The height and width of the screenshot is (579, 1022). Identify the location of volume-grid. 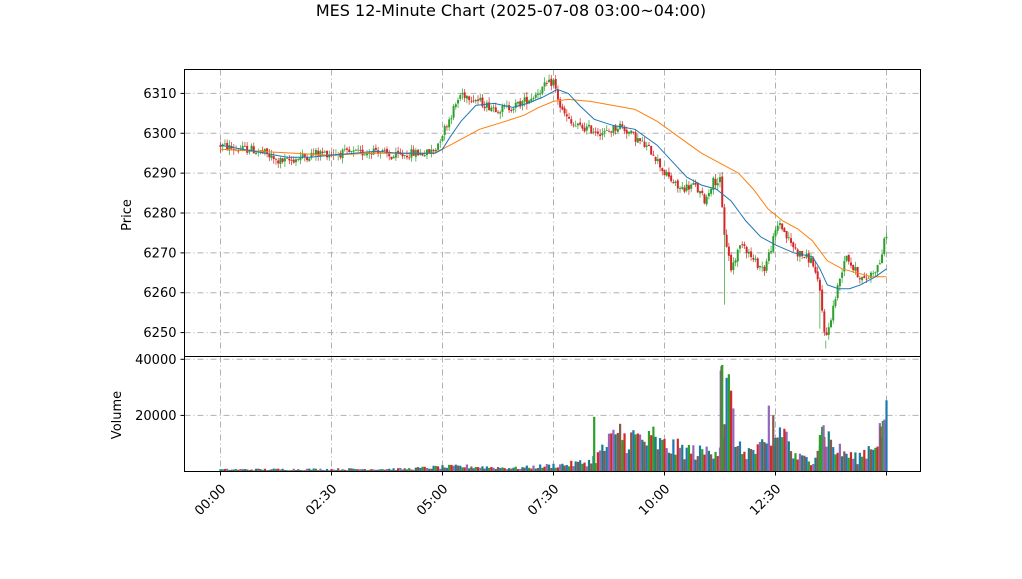
(552, 414).